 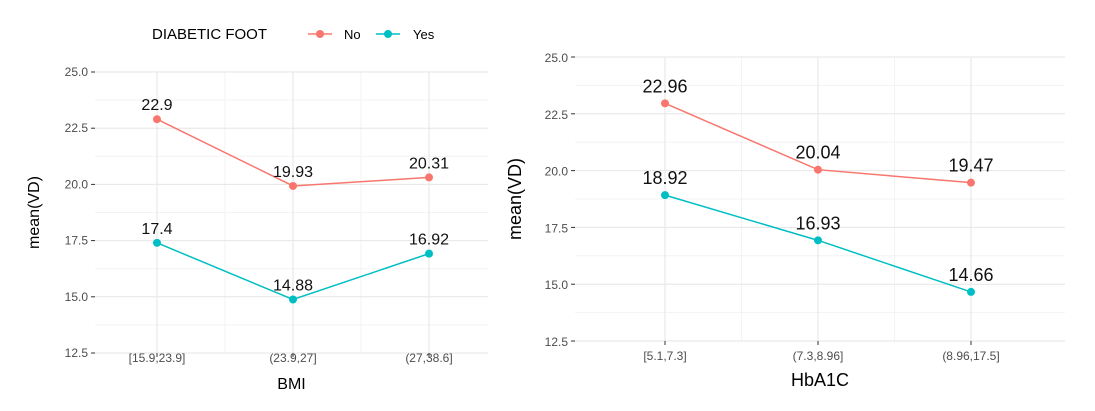 What do you see at coordinates (293, 34) in the screenshot?
I see `legend: DIABETIC FOOT No Yes` at bounding box center [293, 34].